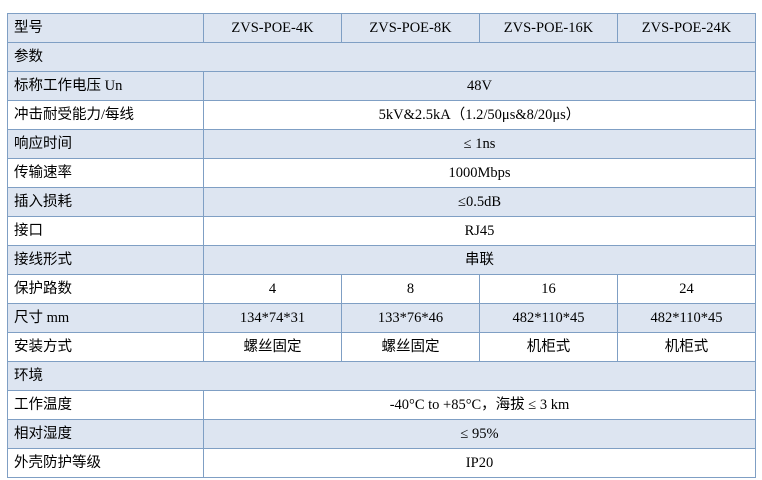  What do you see at coordinates (479, 260) in the screenshot?
I see `row-value: 串联` at bounding box center [479, 260].